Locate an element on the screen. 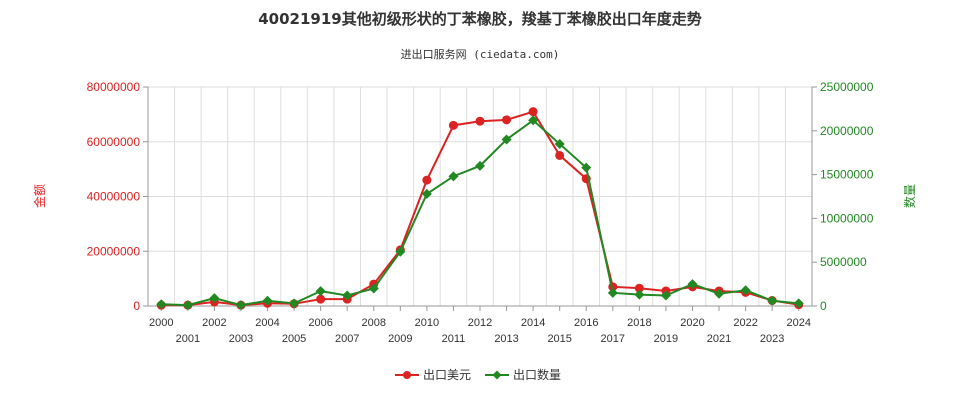 The width and height of the screenshot is (960, 400). x-tick-label: 2012 is located at coordinates (480, 323).